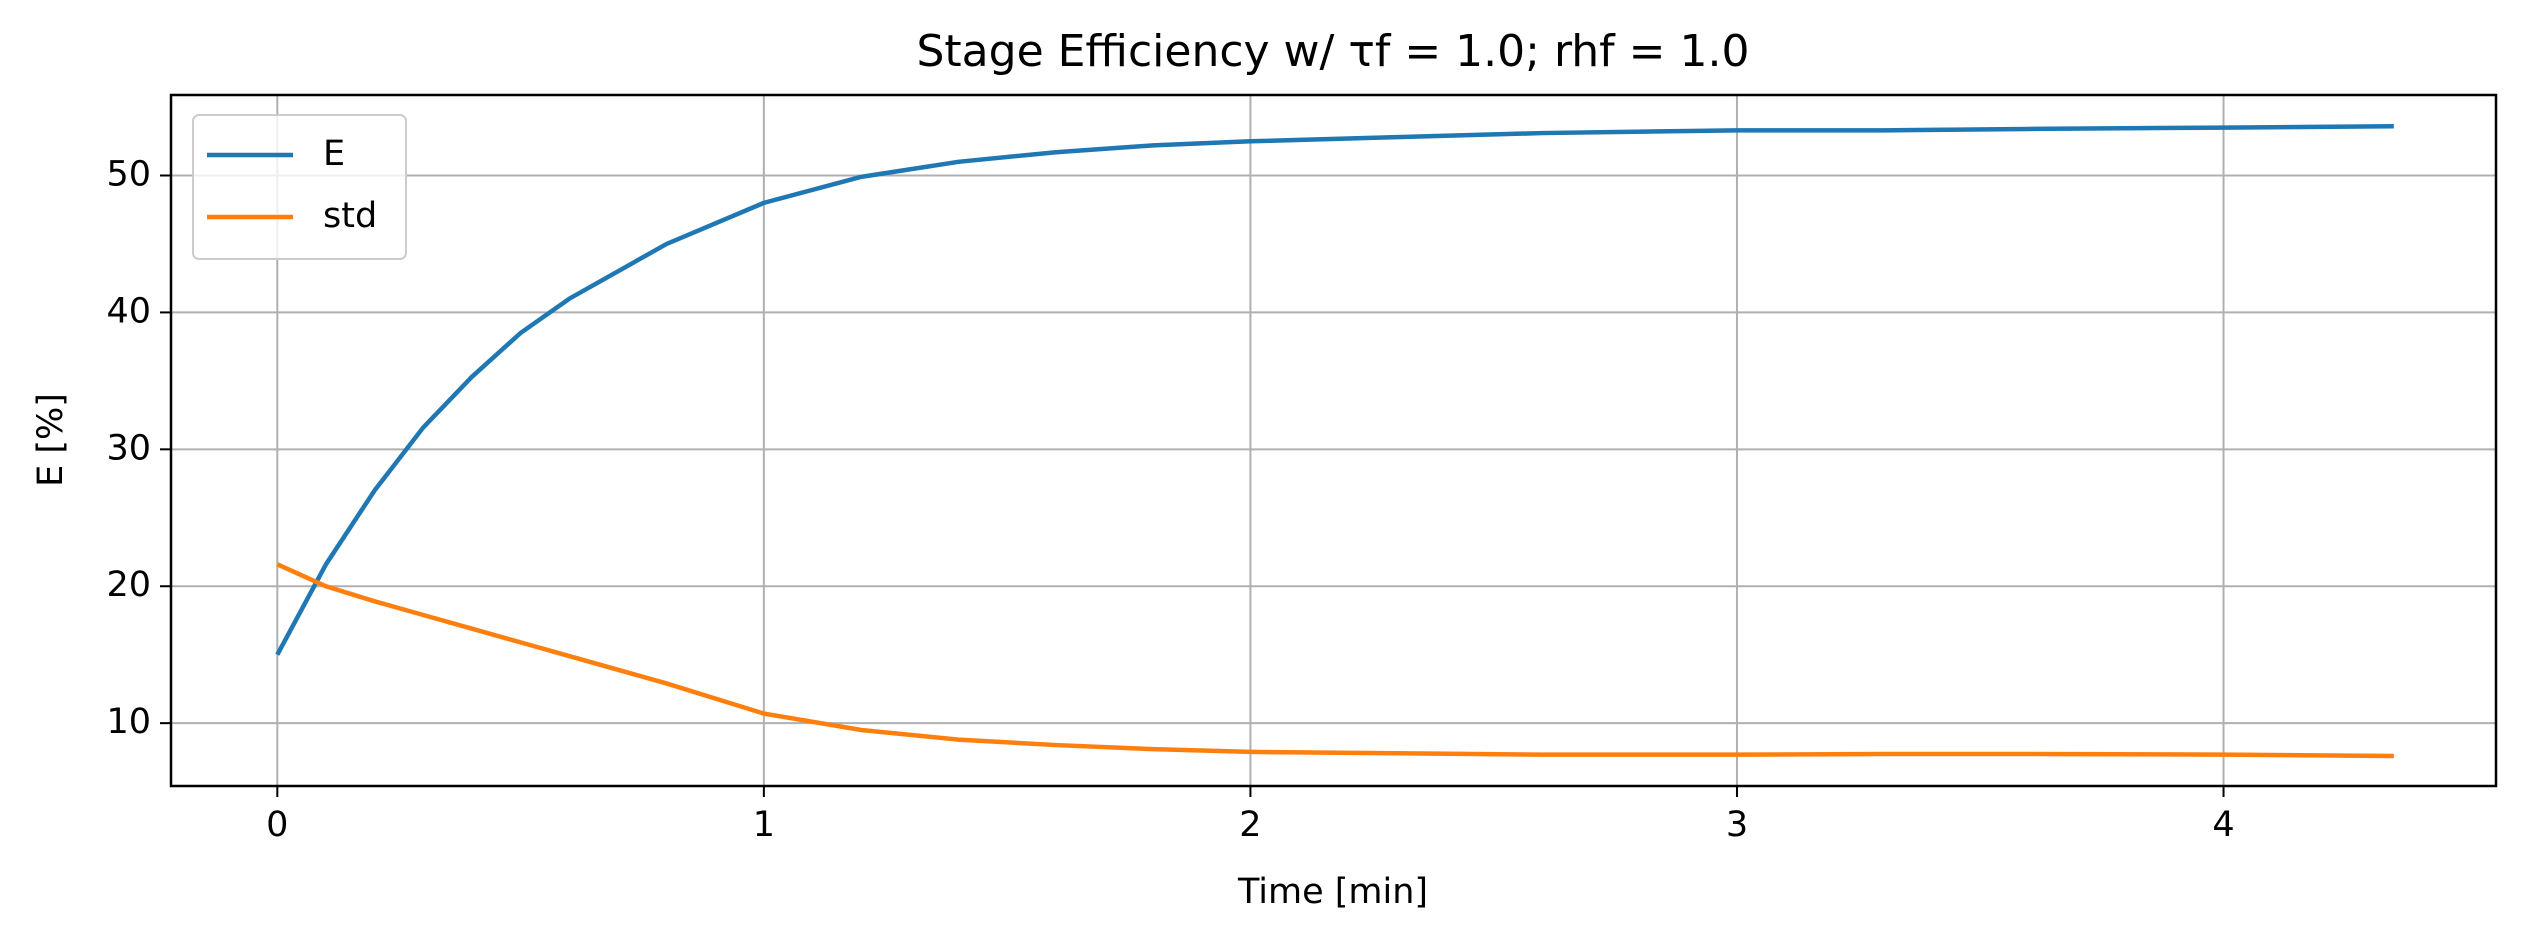 Image resolution: width=2525 pixels, height=947 pixels. I want to click on x-axis-label: Time [min], so click(1332, 892).